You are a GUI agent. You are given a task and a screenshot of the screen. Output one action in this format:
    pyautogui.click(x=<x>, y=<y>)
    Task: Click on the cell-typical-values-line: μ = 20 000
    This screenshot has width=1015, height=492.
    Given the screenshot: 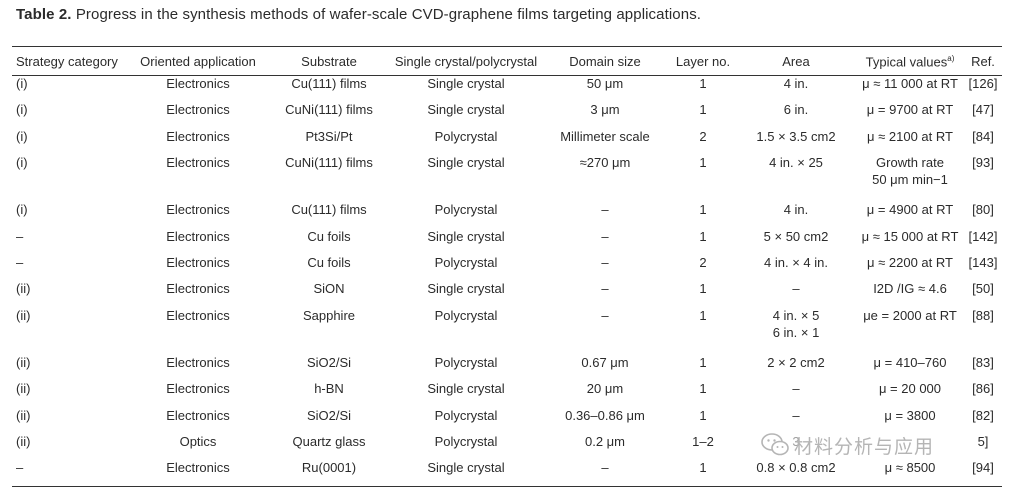 What is the action you would take?
    pyautogui.click(x=910, y=389)
    